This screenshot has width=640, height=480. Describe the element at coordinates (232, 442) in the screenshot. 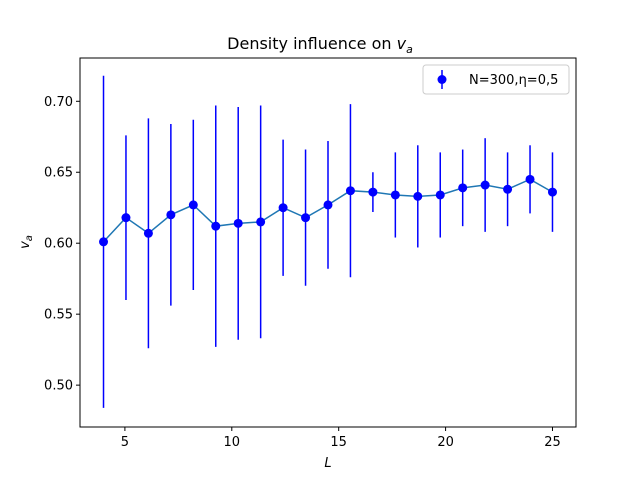

I see `x-tick-label: 10` at that location.